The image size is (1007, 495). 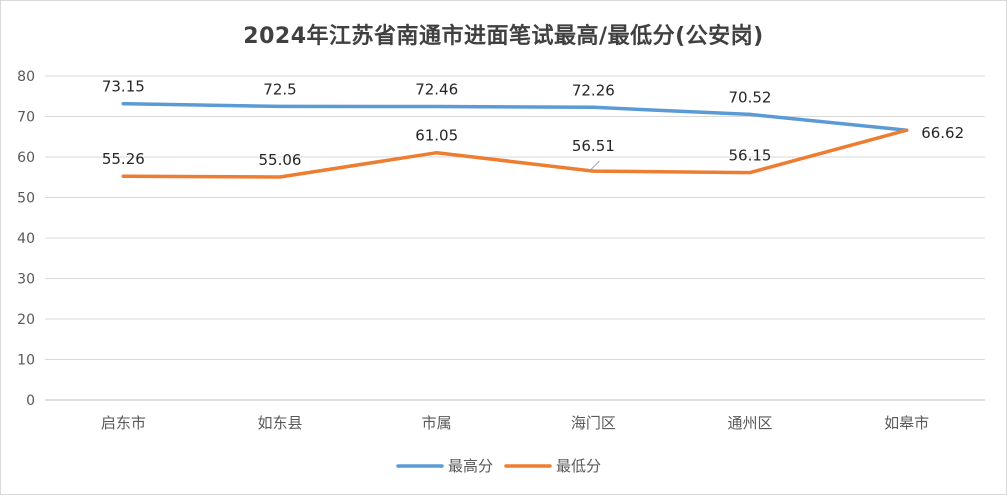 I want to click on series-line-max, so click(x=515, y=116).